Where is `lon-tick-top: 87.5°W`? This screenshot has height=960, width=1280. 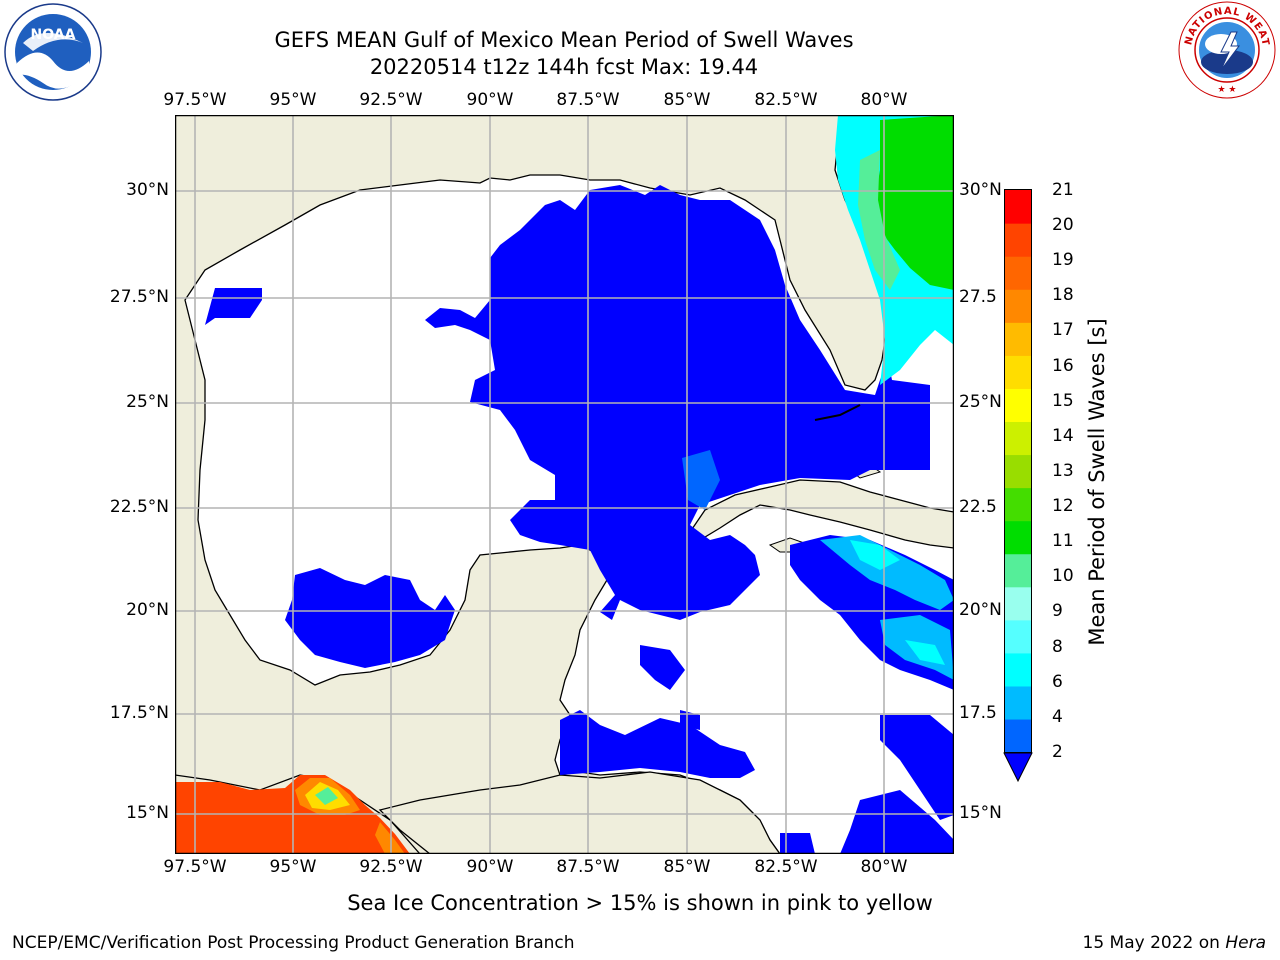
lon-tick-top: 87.5°W is located at coordinates (588, 100).